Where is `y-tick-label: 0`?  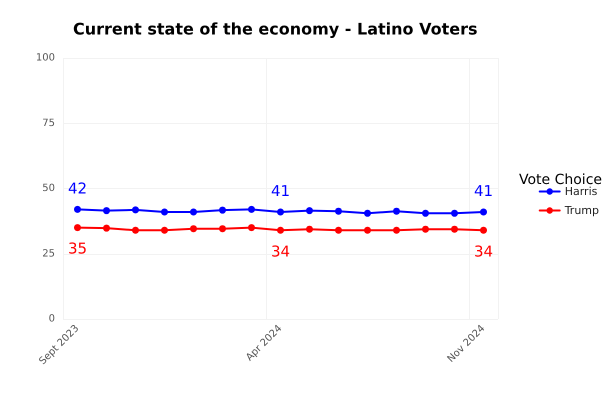
y-tick-label: 0 is located at coordinates (51, 319).